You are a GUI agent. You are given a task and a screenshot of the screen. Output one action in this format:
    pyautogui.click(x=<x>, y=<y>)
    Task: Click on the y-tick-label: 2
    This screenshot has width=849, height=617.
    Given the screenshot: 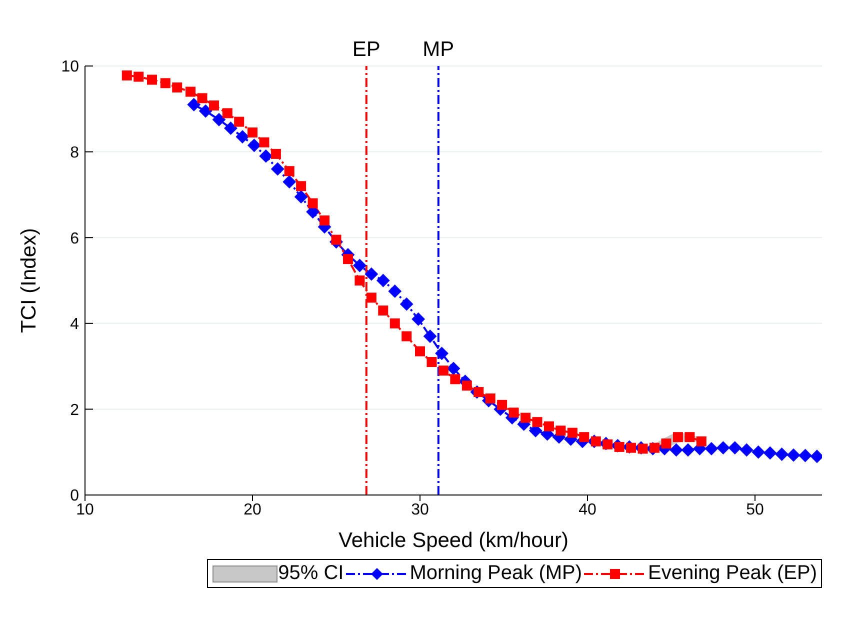 What is the action you would take?
    pyautogui.click(x=75, y=410)
    